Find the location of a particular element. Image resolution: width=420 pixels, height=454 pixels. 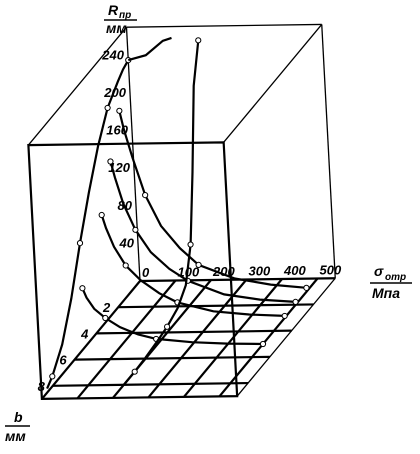

x-tick-label: 400 is located at coordinates (294, 270).